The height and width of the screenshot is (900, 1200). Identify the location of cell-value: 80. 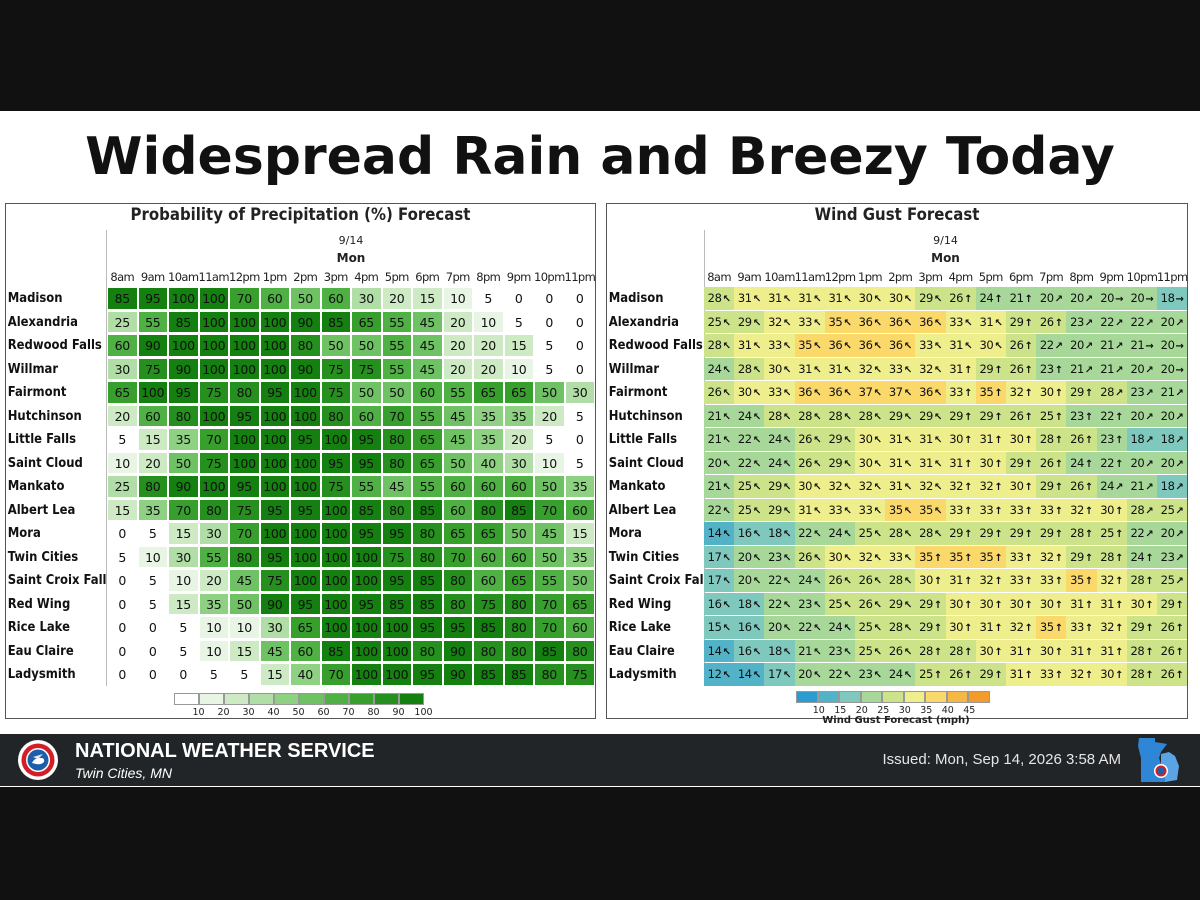
(244, 557).